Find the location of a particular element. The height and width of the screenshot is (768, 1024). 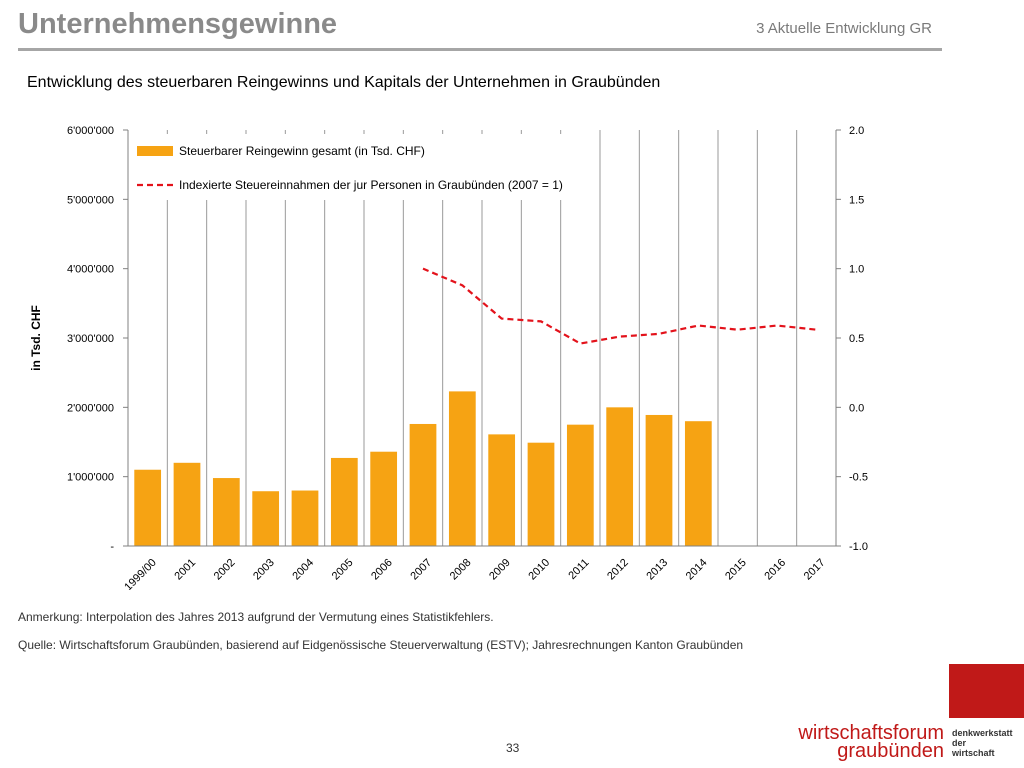

x-tick-label: 2014 is located at coordinates (697, 570).